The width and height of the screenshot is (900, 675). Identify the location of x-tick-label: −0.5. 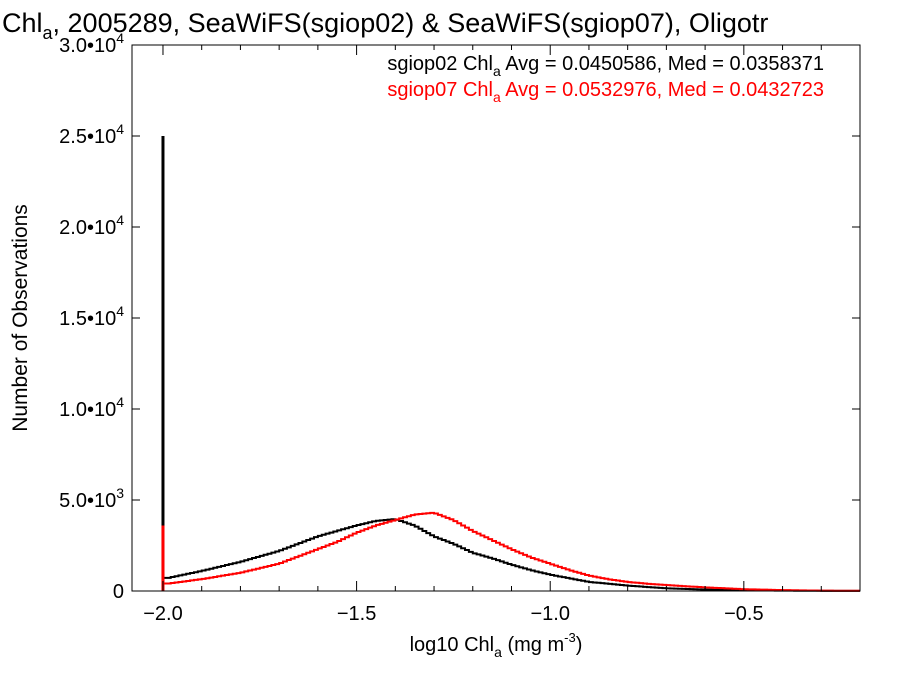
(743, 614).